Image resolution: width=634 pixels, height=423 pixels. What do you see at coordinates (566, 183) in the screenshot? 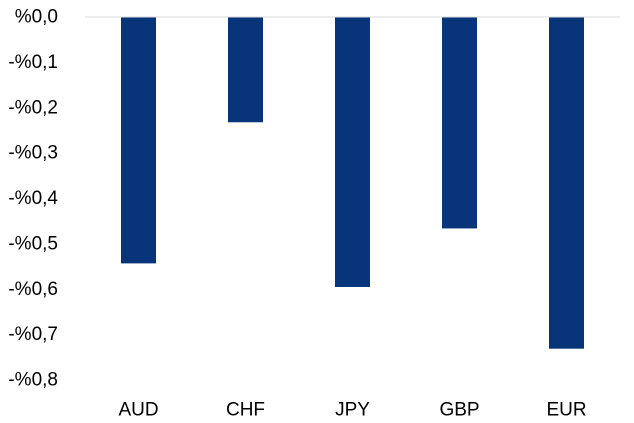
I see `bar-eur` at bounding box center [566, 183].